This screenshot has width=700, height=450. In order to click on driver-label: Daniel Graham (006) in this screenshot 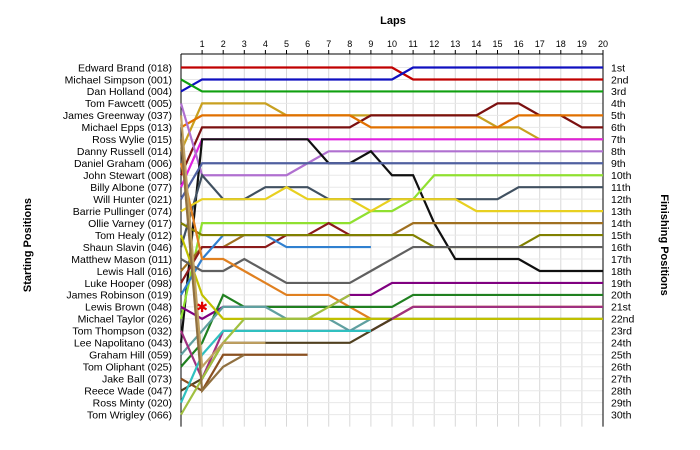, I will do `click(123, 164)`.